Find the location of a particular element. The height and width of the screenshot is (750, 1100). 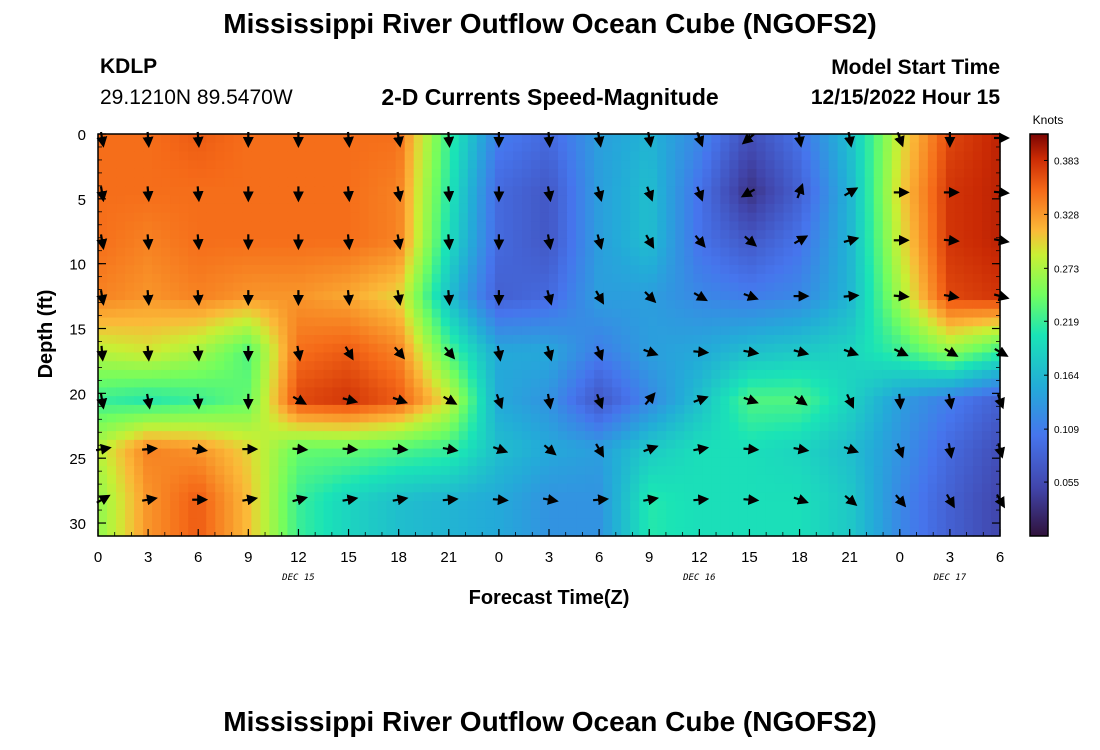

colorbar-tick-label: 0.328 is located at coordinates (1066, 215).